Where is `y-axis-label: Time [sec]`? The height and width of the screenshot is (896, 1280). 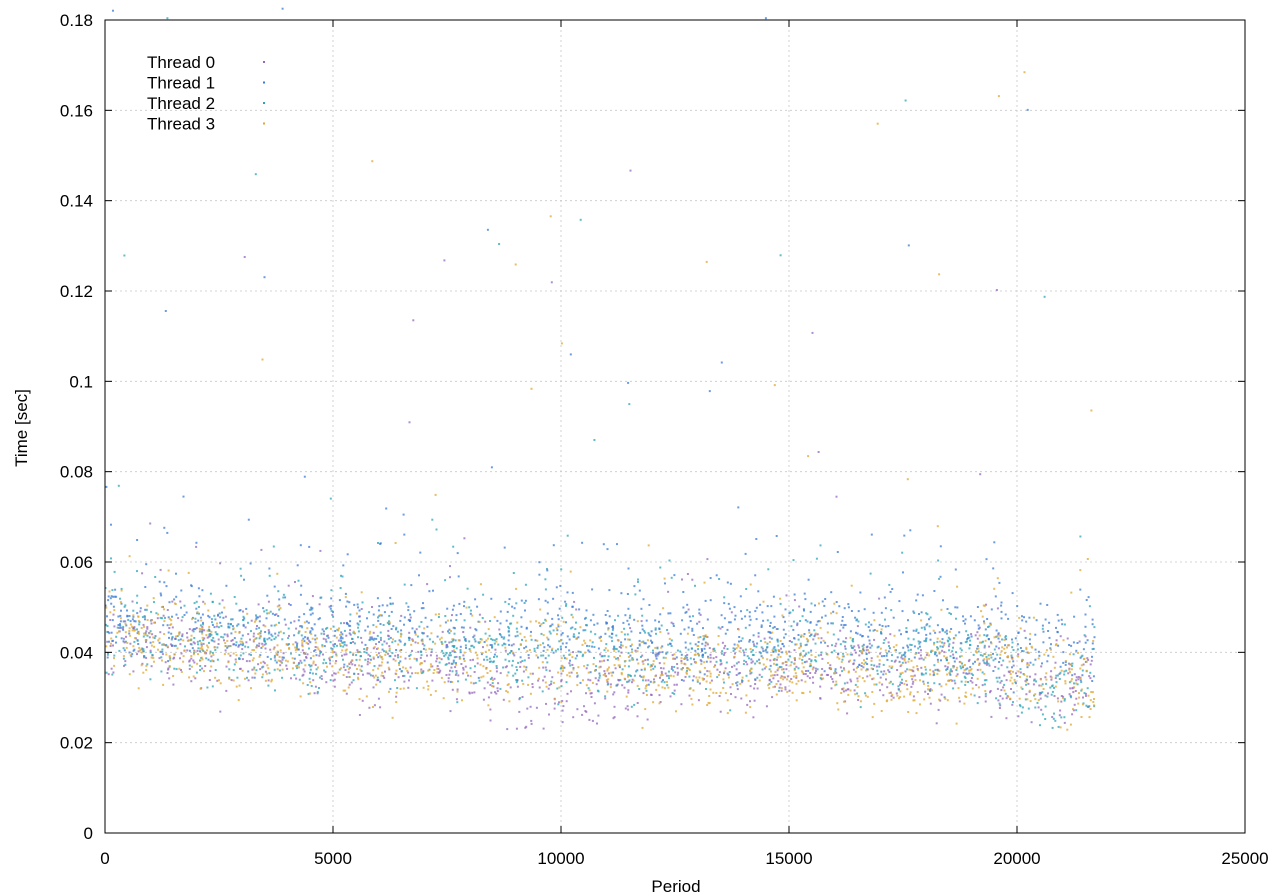 y-axis-label: Time [sec] is located at coordinates (21, 428).